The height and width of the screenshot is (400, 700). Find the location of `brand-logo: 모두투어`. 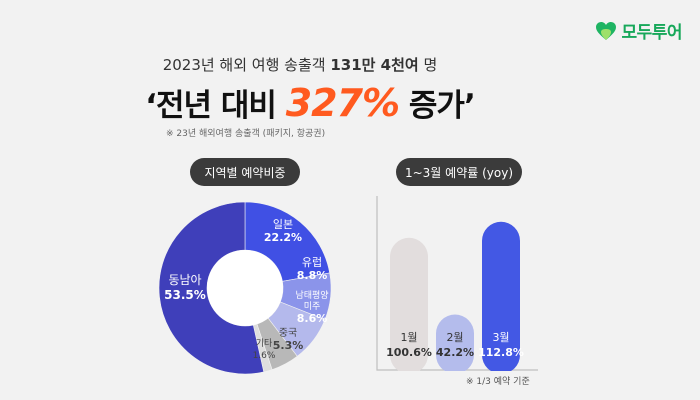

brand-logo: 모두투어 is located at coordinates (638, 30).